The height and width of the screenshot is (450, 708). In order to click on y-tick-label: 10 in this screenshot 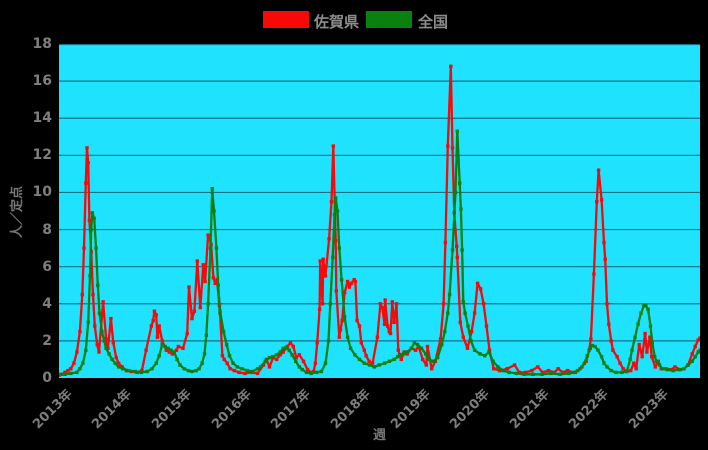, I will do `click(42, 192)`.